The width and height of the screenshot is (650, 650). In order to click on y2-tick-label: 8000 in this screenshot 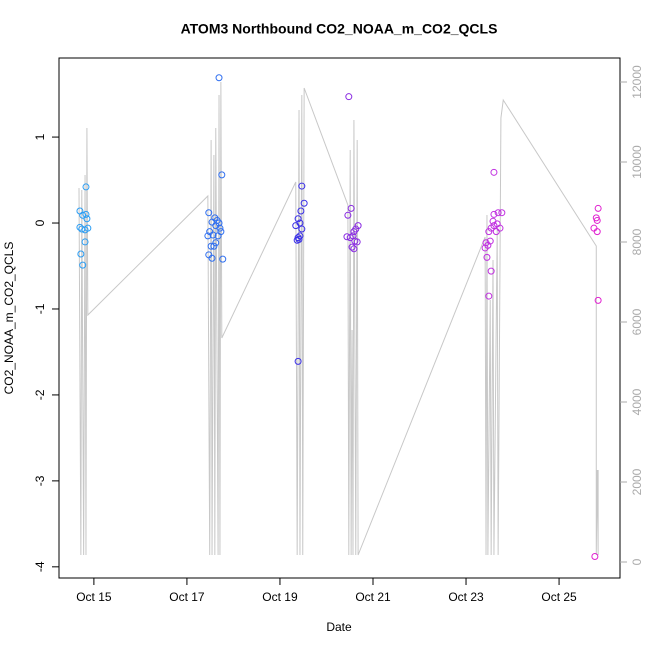, I will do `click(637, 241)`.